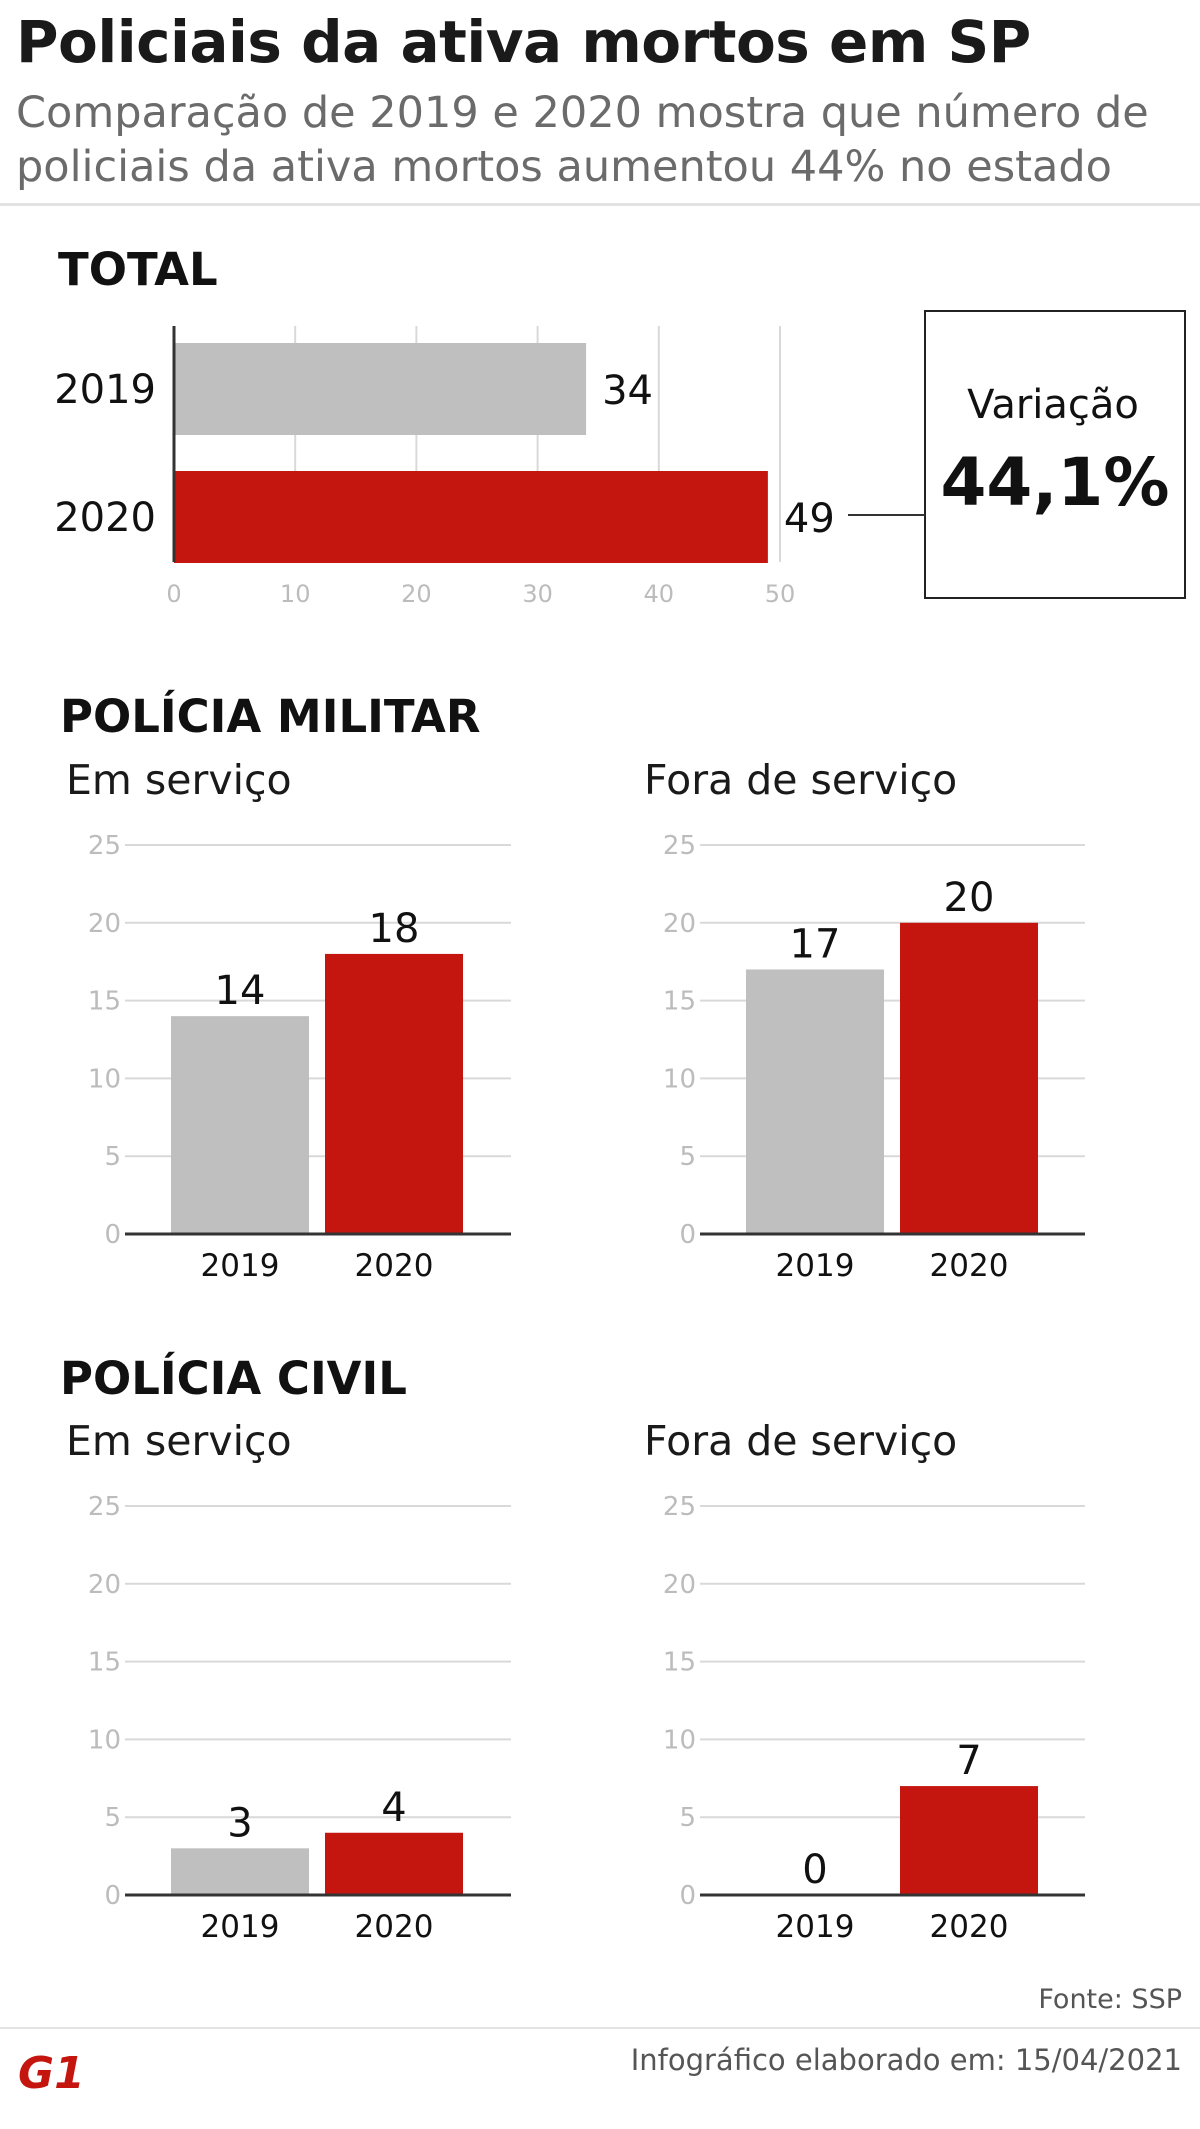  I want to click on pc_fora-y-tick-label: 15, so click(679, 1663).